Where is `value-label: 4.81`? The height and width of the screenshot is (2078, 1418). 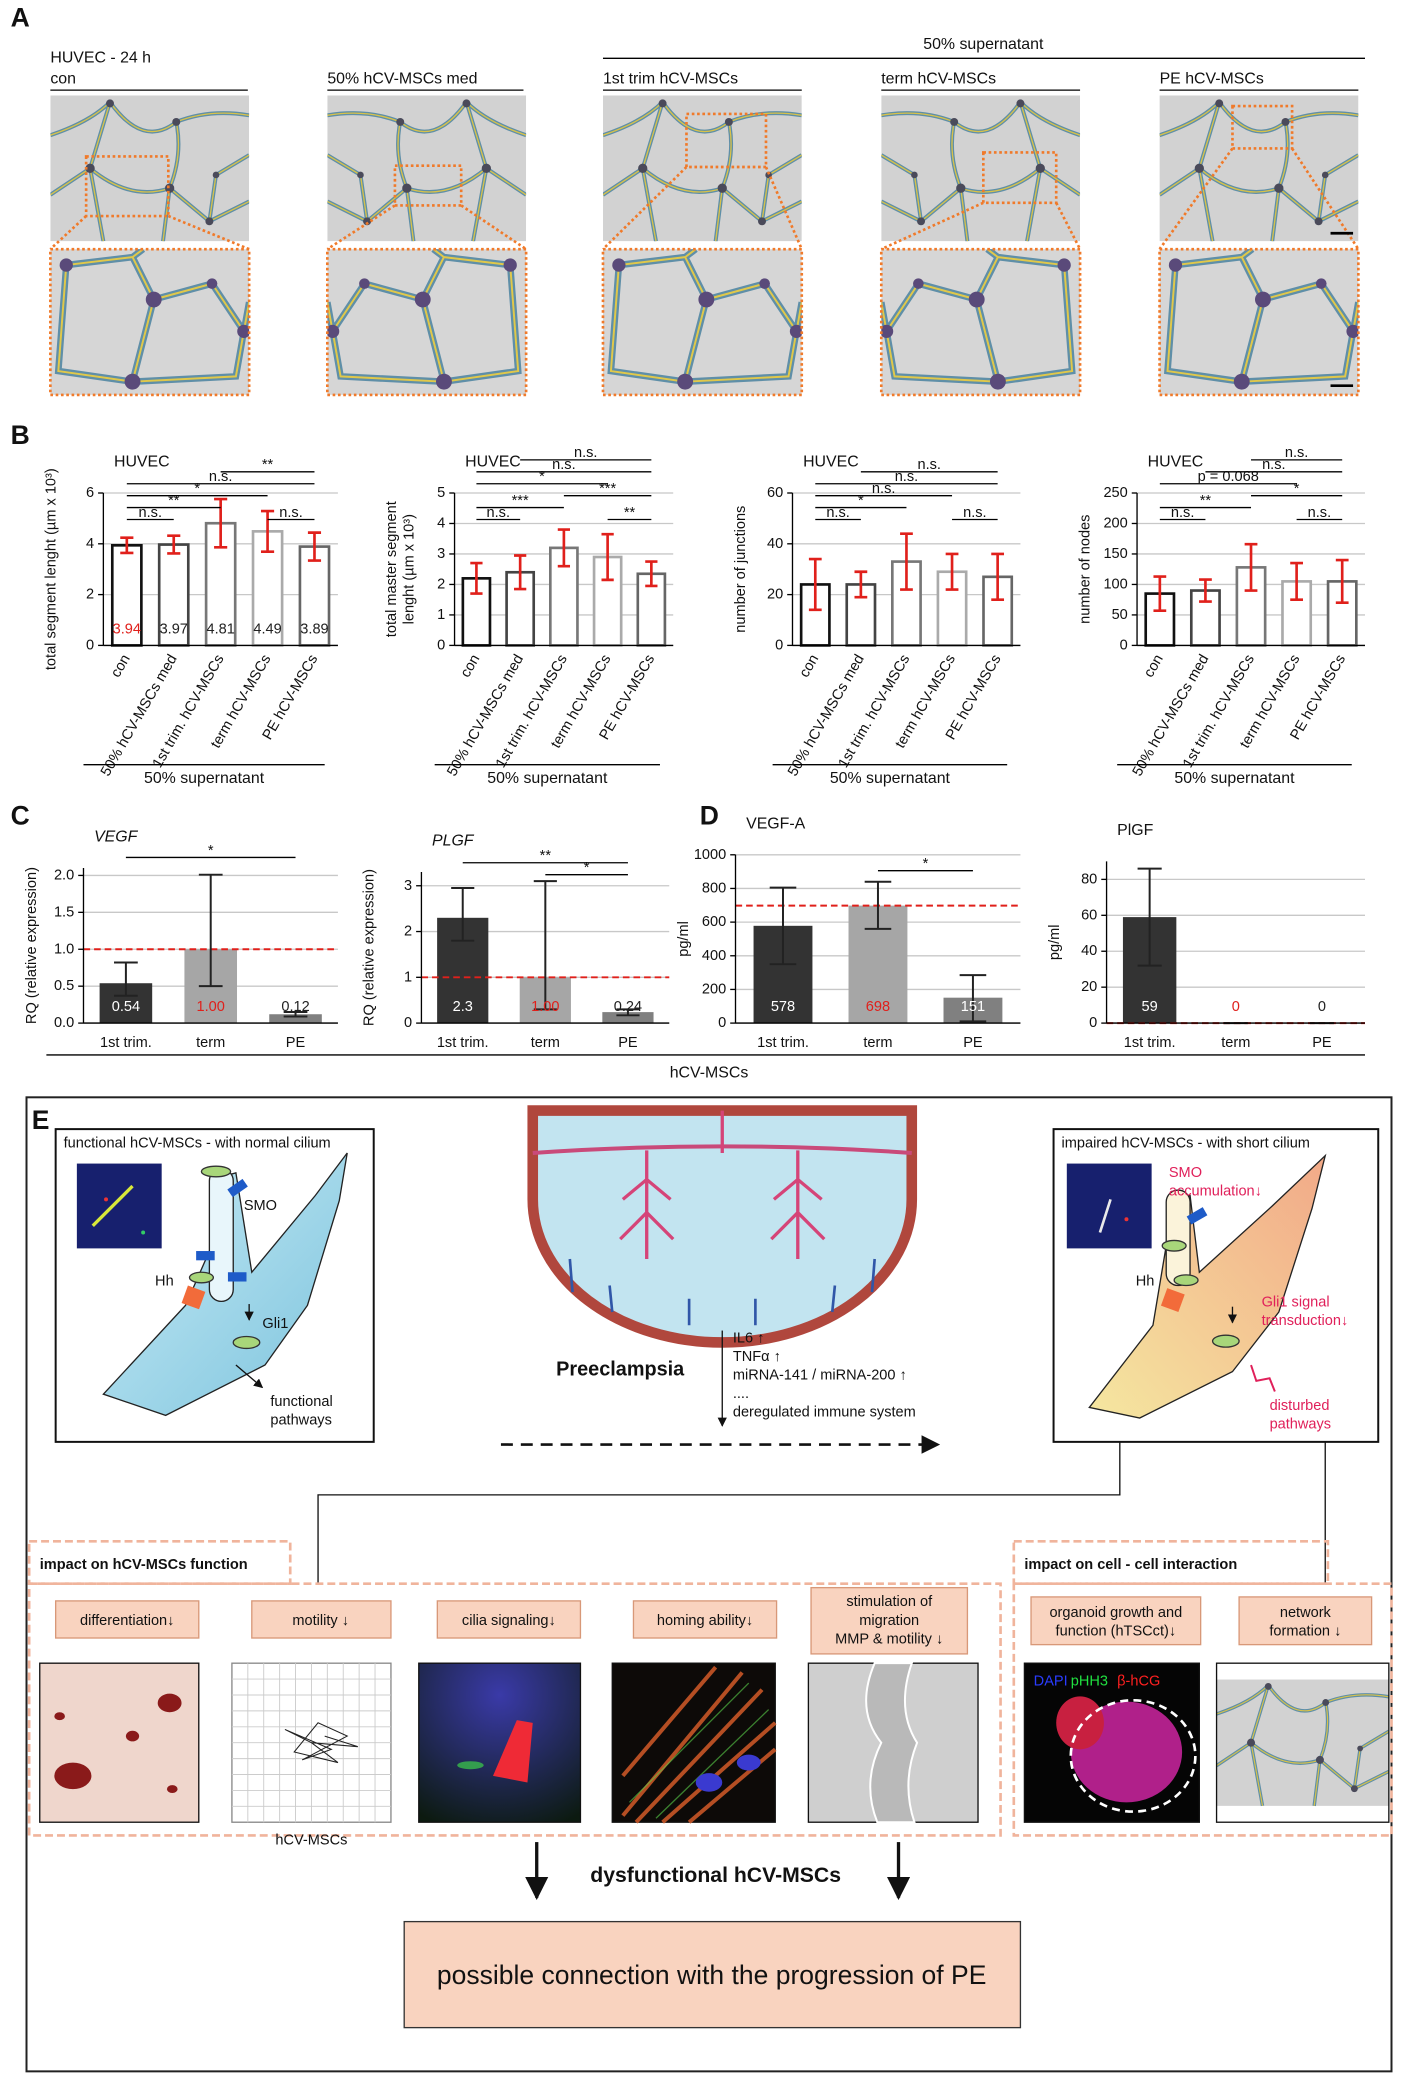
value-label: 4.81 is located at coordinates (220, 629).